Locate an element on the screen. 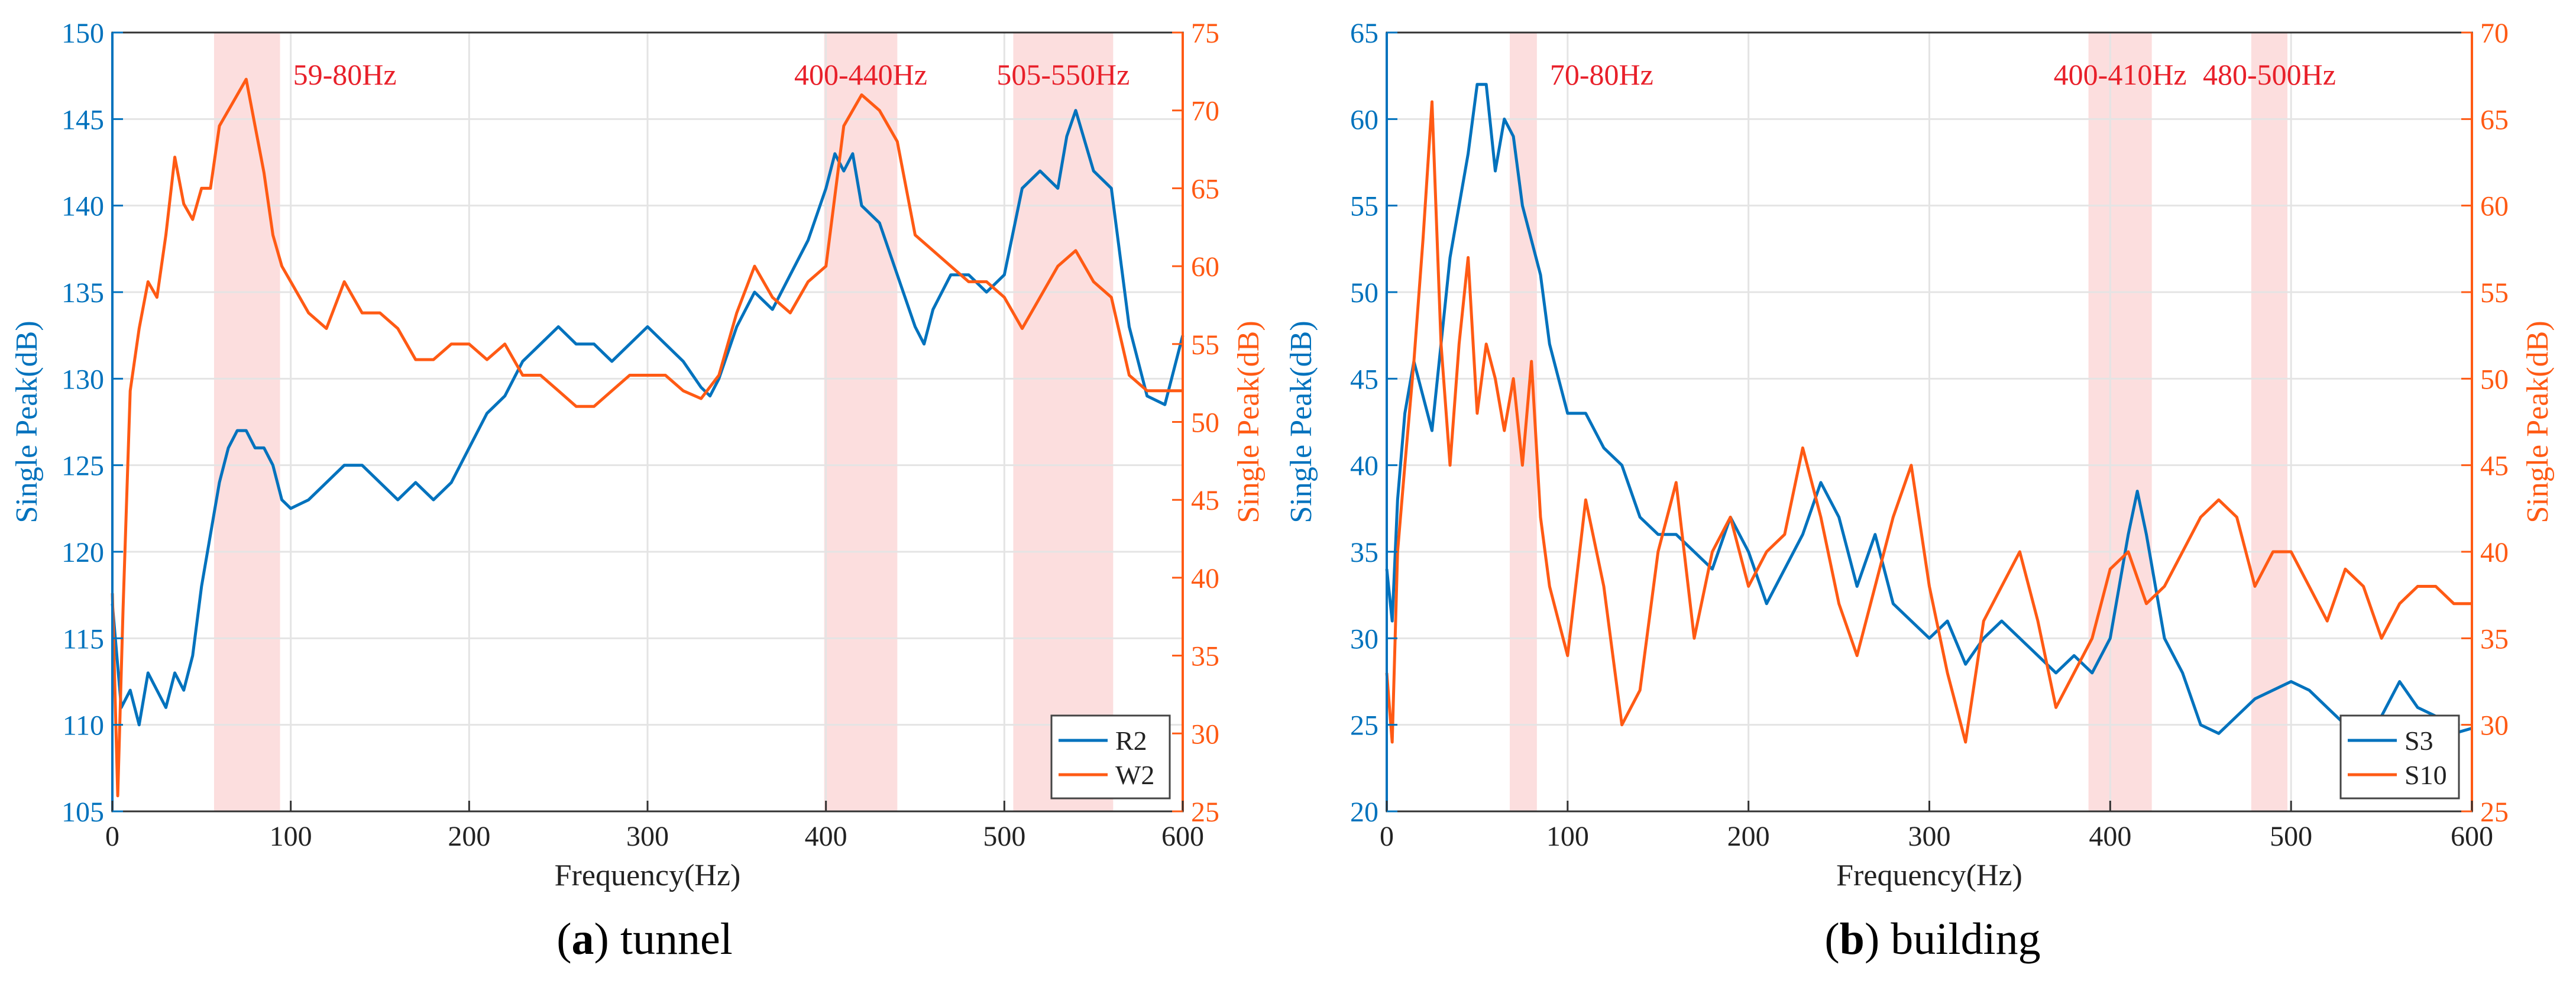  legend-box-a is located at coordinates (1111, 757).